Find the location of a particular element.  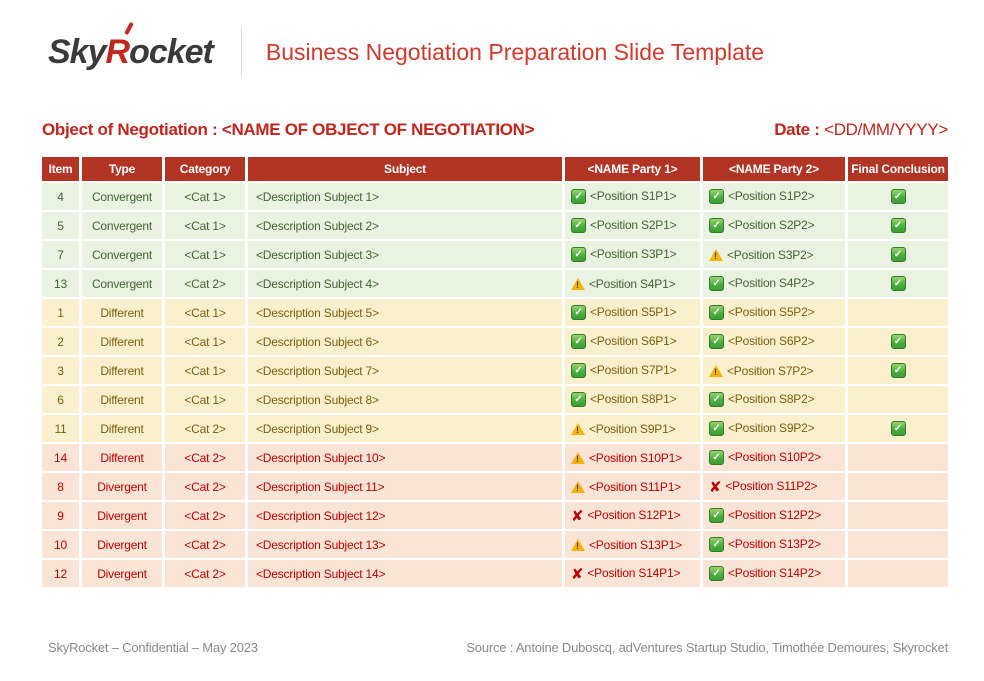

item-cell: 9 is located at coordinates (60, 515).